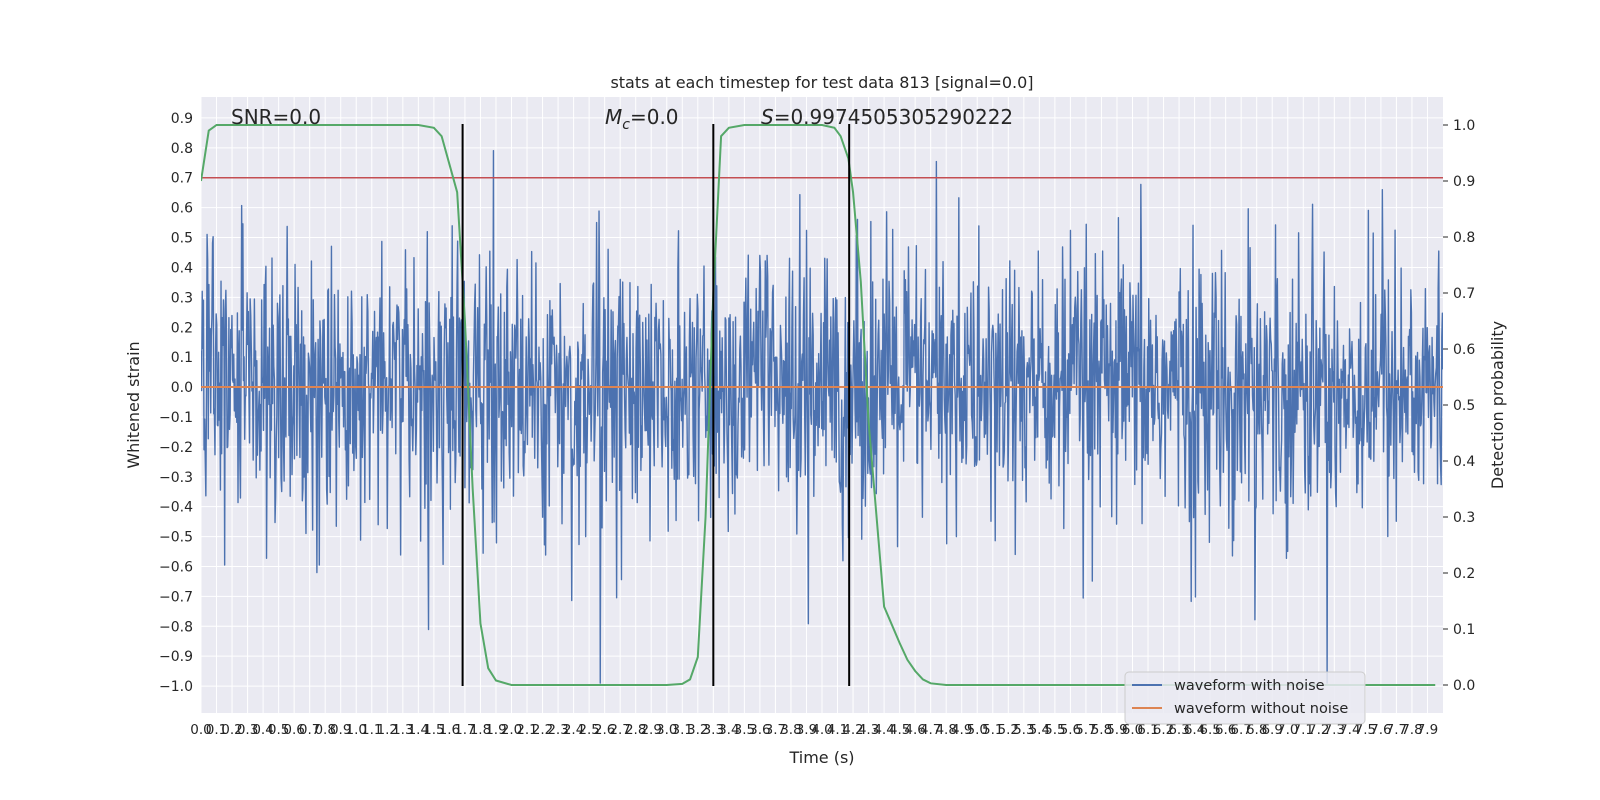 This screenshot has height=800, width=1600. Describe the element at coordinates (1334, 730) in the screenshot. I see `x-tick-label: 7.3` at that location.